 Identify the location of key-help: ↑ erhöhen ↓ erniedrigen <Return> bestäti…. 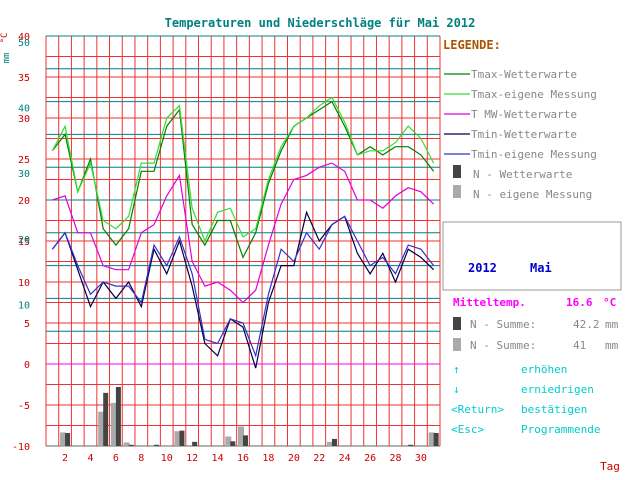
(525, 399).